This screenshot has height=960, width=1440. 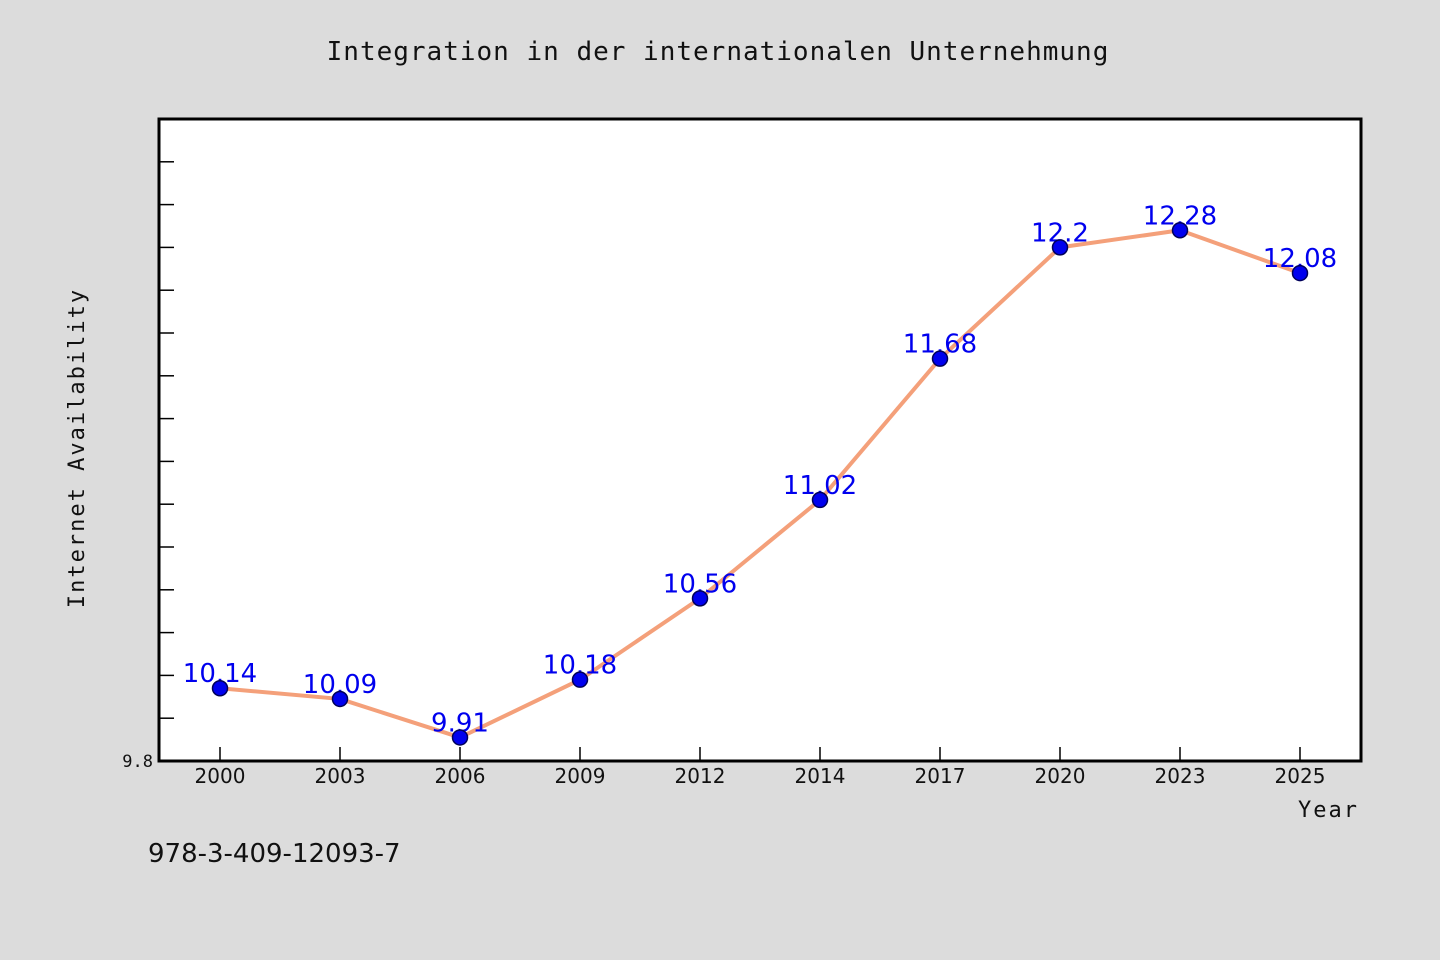 I want to click on y-axis-ticks: 9.8, so click(x=148, y=466).